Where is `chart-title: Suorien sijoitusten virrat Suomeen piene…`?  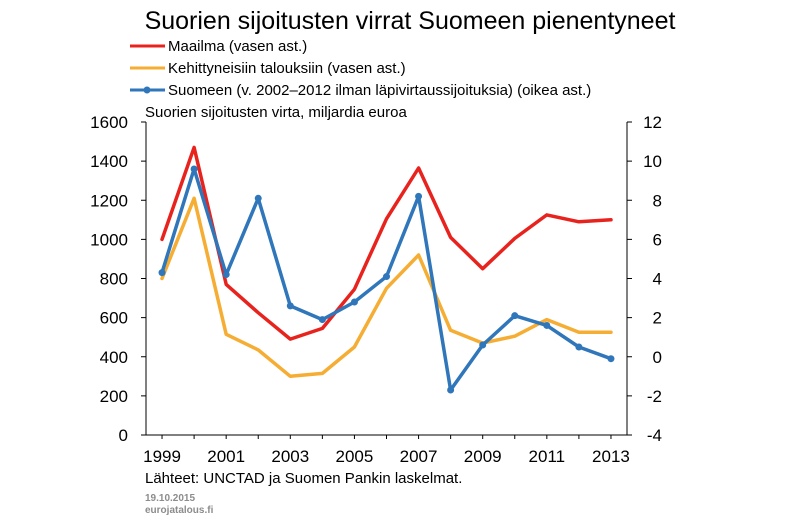
chart-title: Suorien sijoitusten virrat Suomeen piene… is located at coordinates (410, 21).